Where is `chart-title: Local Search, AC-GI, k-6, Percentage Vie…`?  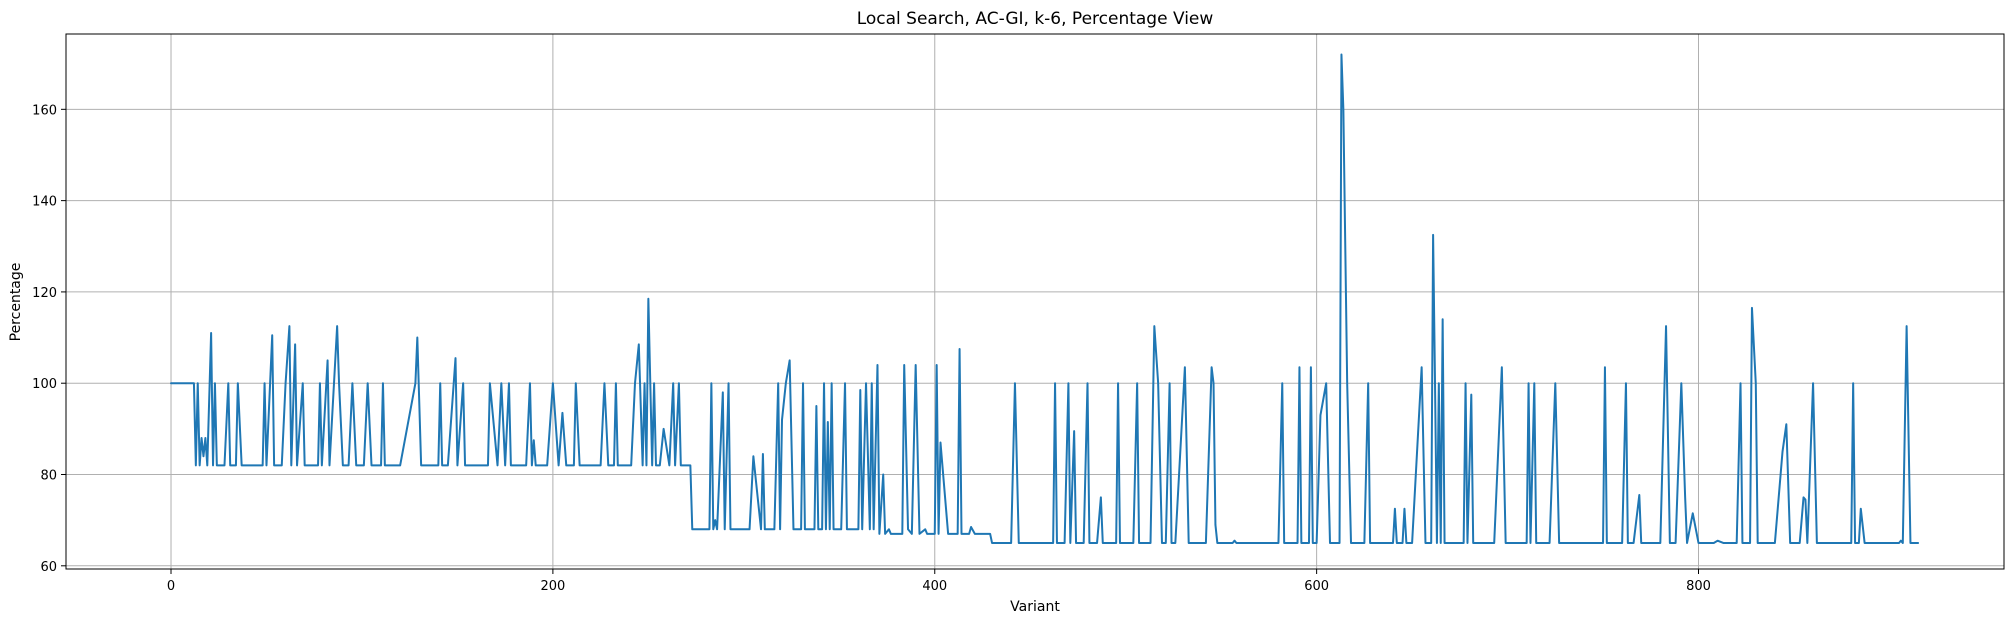
chart-title: Local Search, AC-GI, k-6, Percentage Vie… is located at coordinates (1035, 19).